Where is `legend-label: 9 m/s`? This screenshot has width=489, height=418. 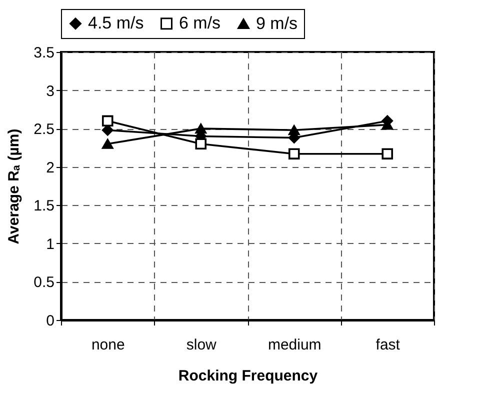
legend-label: 9 m/s is located at coordinates (277, 23).